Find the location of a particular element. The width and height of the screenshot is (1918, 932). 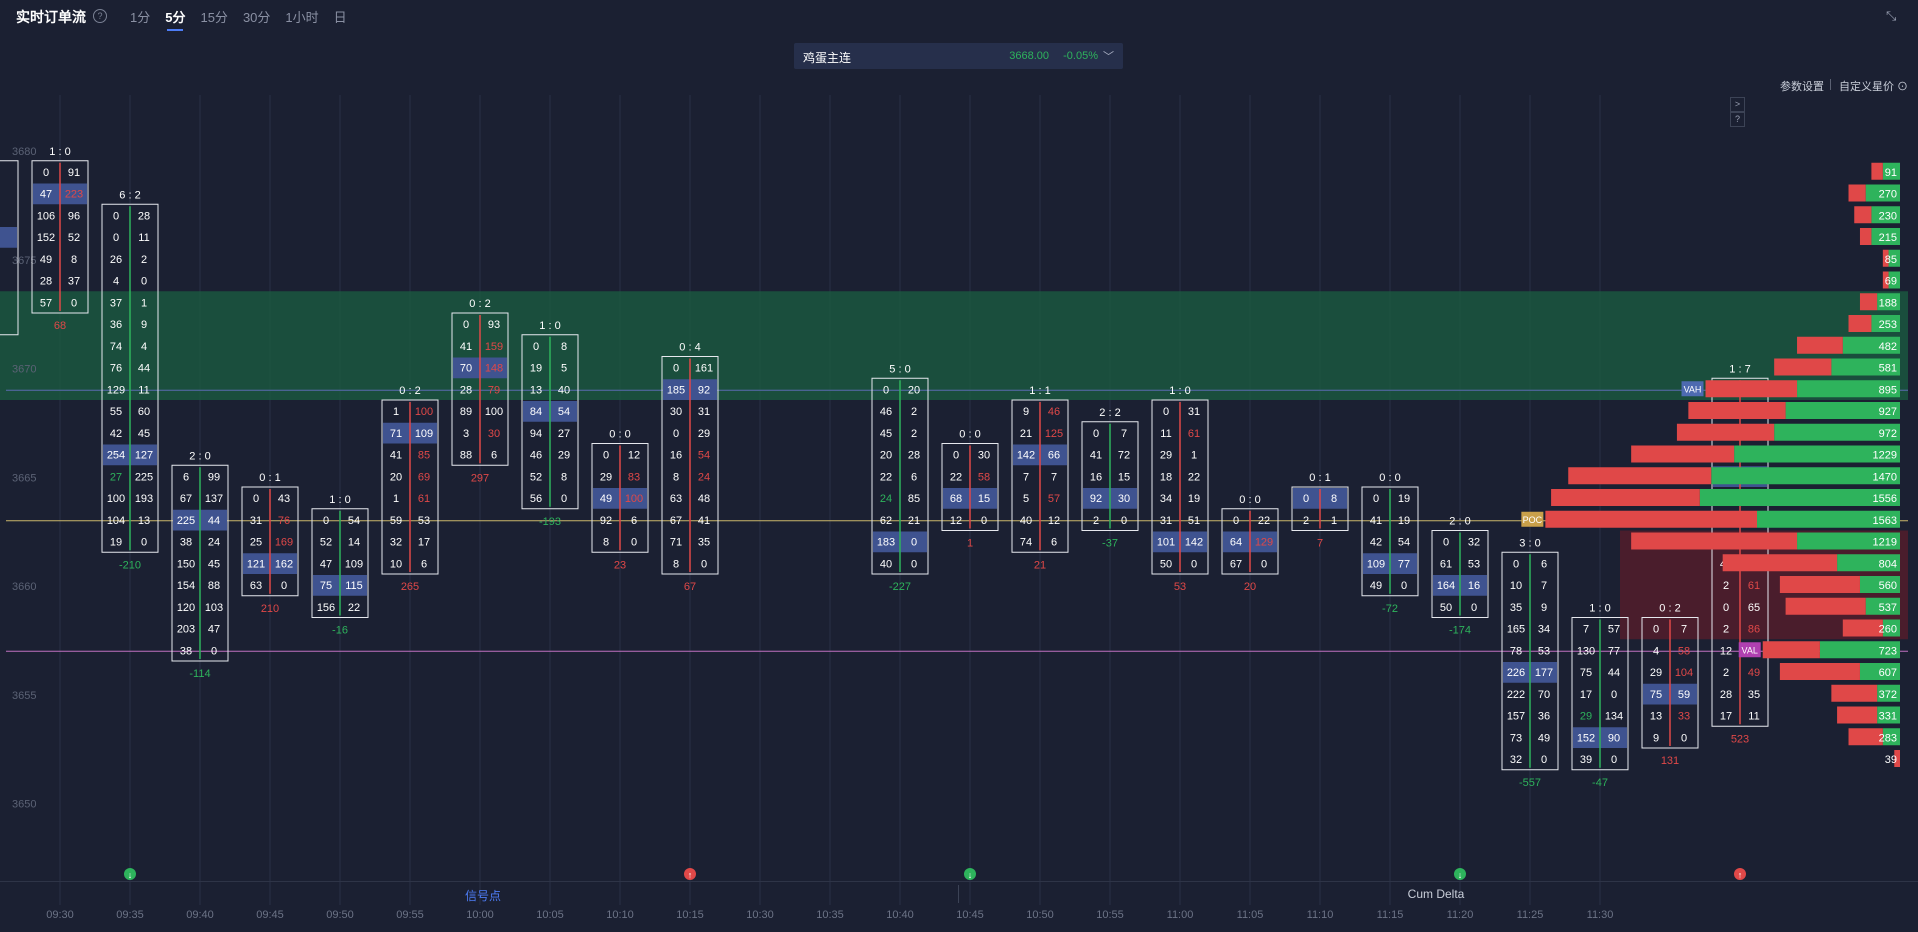

cell-bid: 39 is located at coordinates (1586, 760).